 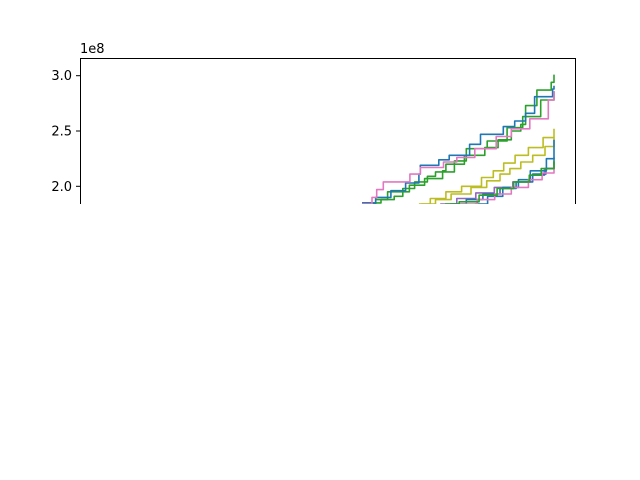 I want to click on plot-lines, so click(x=458, y=139).